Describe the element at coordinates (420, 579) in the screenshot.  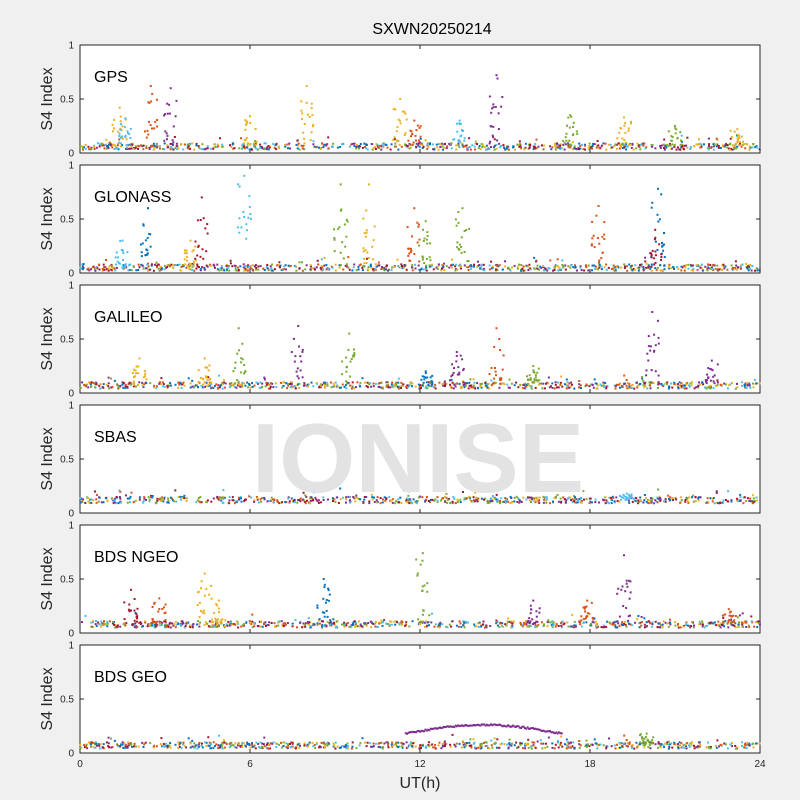
I see `axes-frame` at that location.